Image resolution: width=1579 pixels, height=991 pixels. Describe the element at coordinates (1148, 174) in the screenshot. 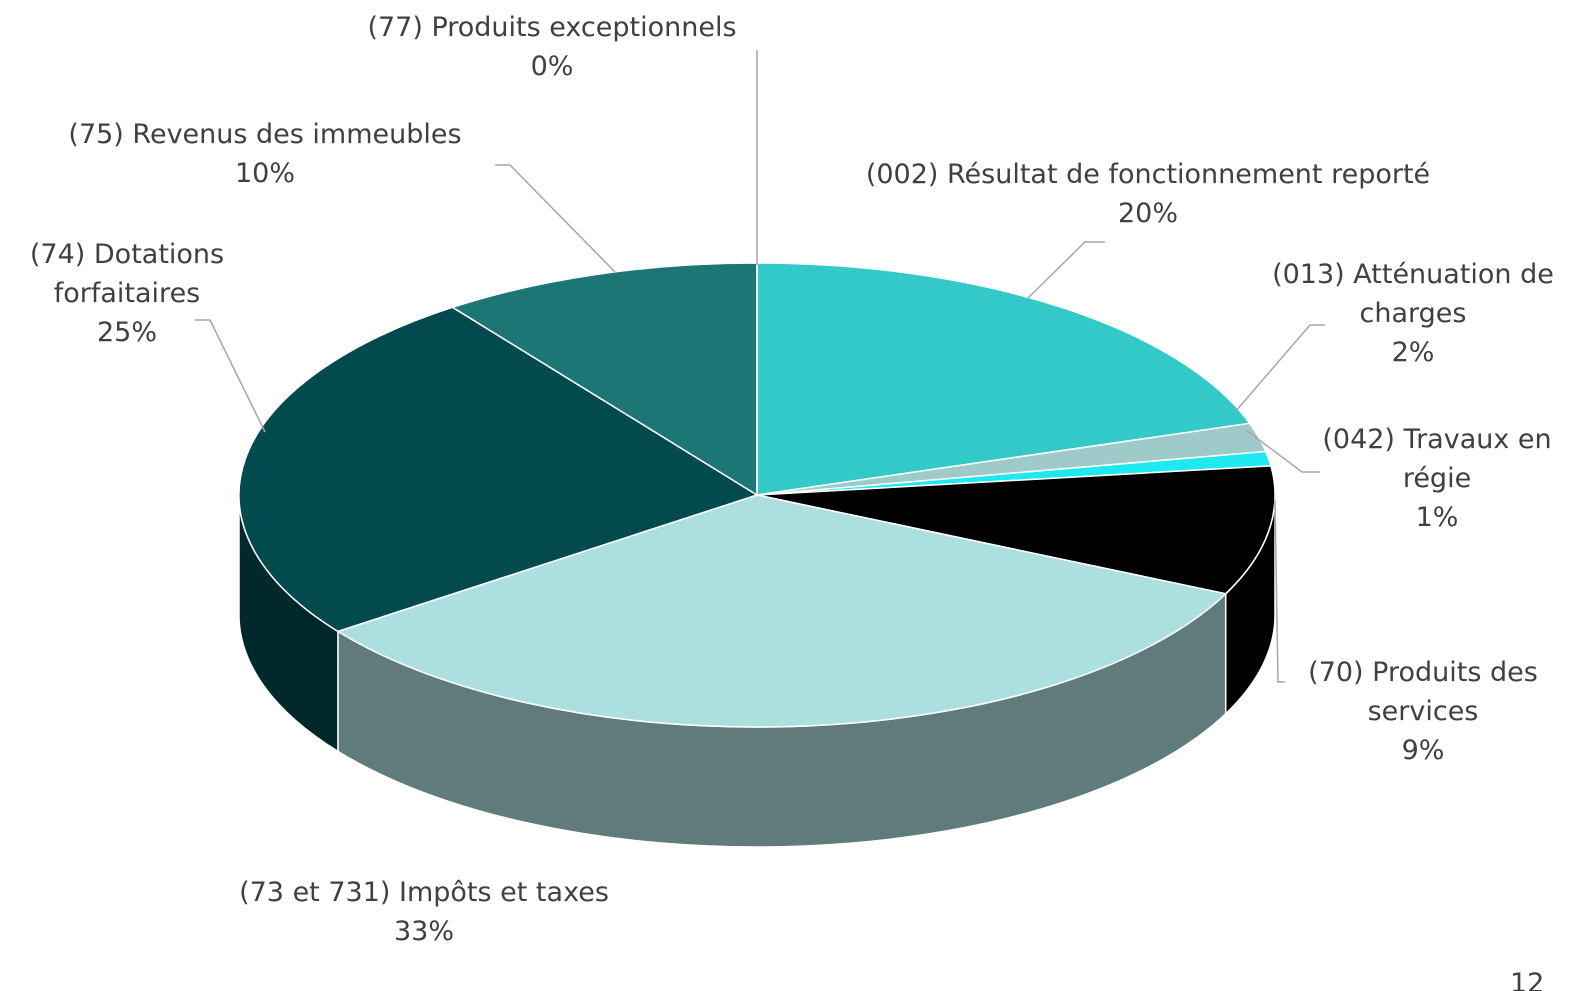

I see `category-label: (002) Résultat de fonctionnement reporté` at that location.